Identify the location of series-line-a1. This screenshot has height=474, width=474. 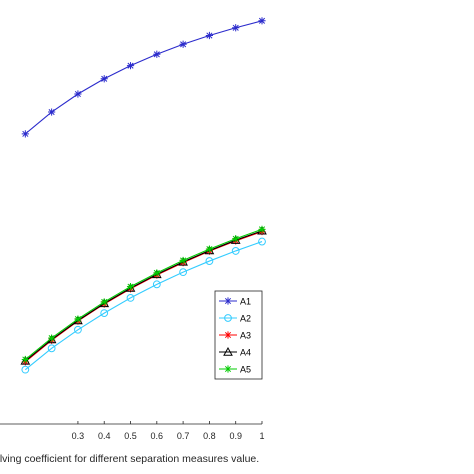
(143, 77).